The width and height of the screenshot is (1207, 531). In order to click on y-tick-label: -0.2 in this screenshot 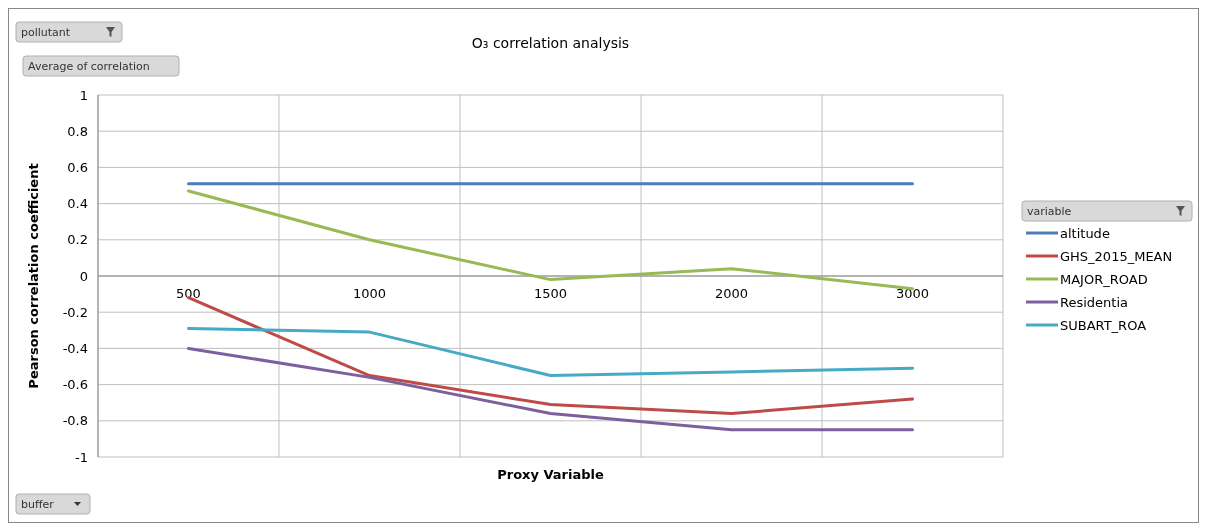, I will do `click(75, 312)`.